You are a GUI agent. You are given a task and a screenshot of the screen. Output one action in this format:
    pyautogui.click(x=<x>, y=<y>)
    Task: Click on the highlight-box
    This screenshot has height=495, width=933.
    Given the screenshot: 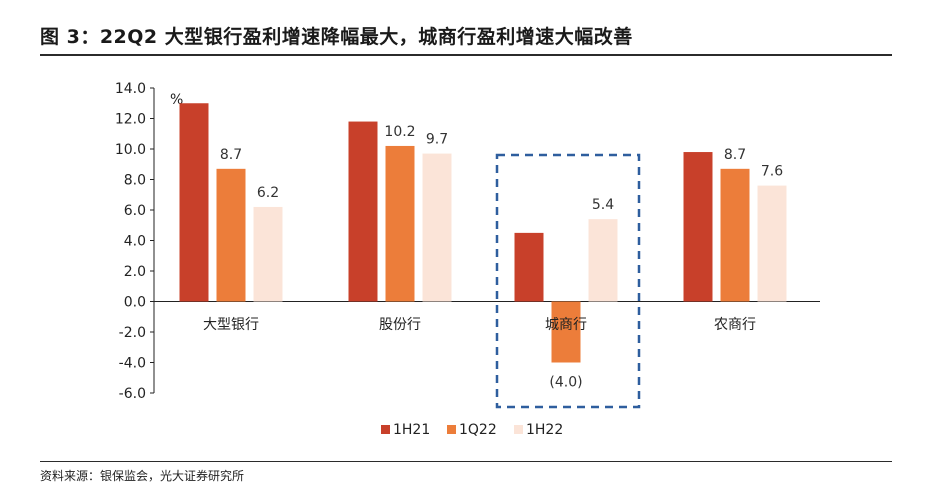 What is the action you would take?
    pyautogui.click(x=568, y=281)
    